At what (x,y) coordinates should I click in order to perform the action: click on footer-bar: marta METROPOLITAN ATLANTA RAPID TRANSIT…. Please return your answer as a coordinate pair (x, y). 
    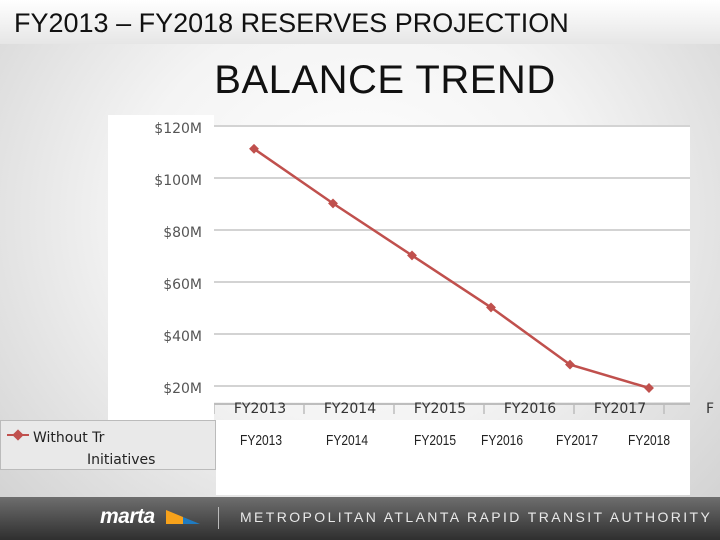
    Looking at the image, I should click on (360, 518).